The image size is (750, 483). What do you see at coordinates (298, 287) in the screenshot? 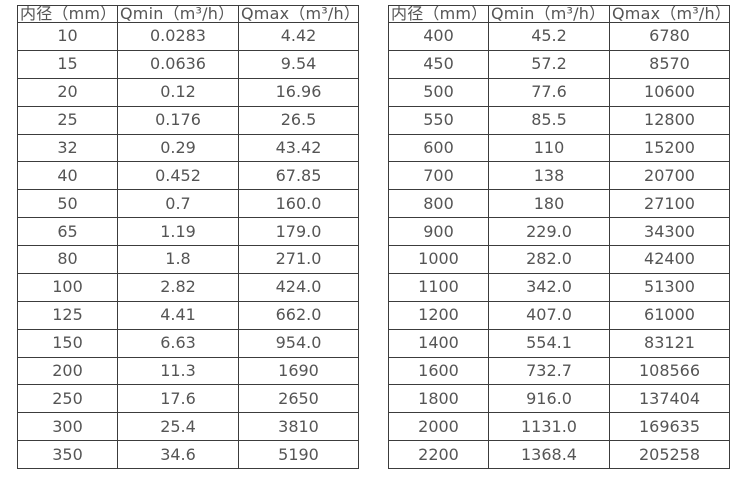
I see `qmax-cell: 424.0` at bounding box center [298, 287].